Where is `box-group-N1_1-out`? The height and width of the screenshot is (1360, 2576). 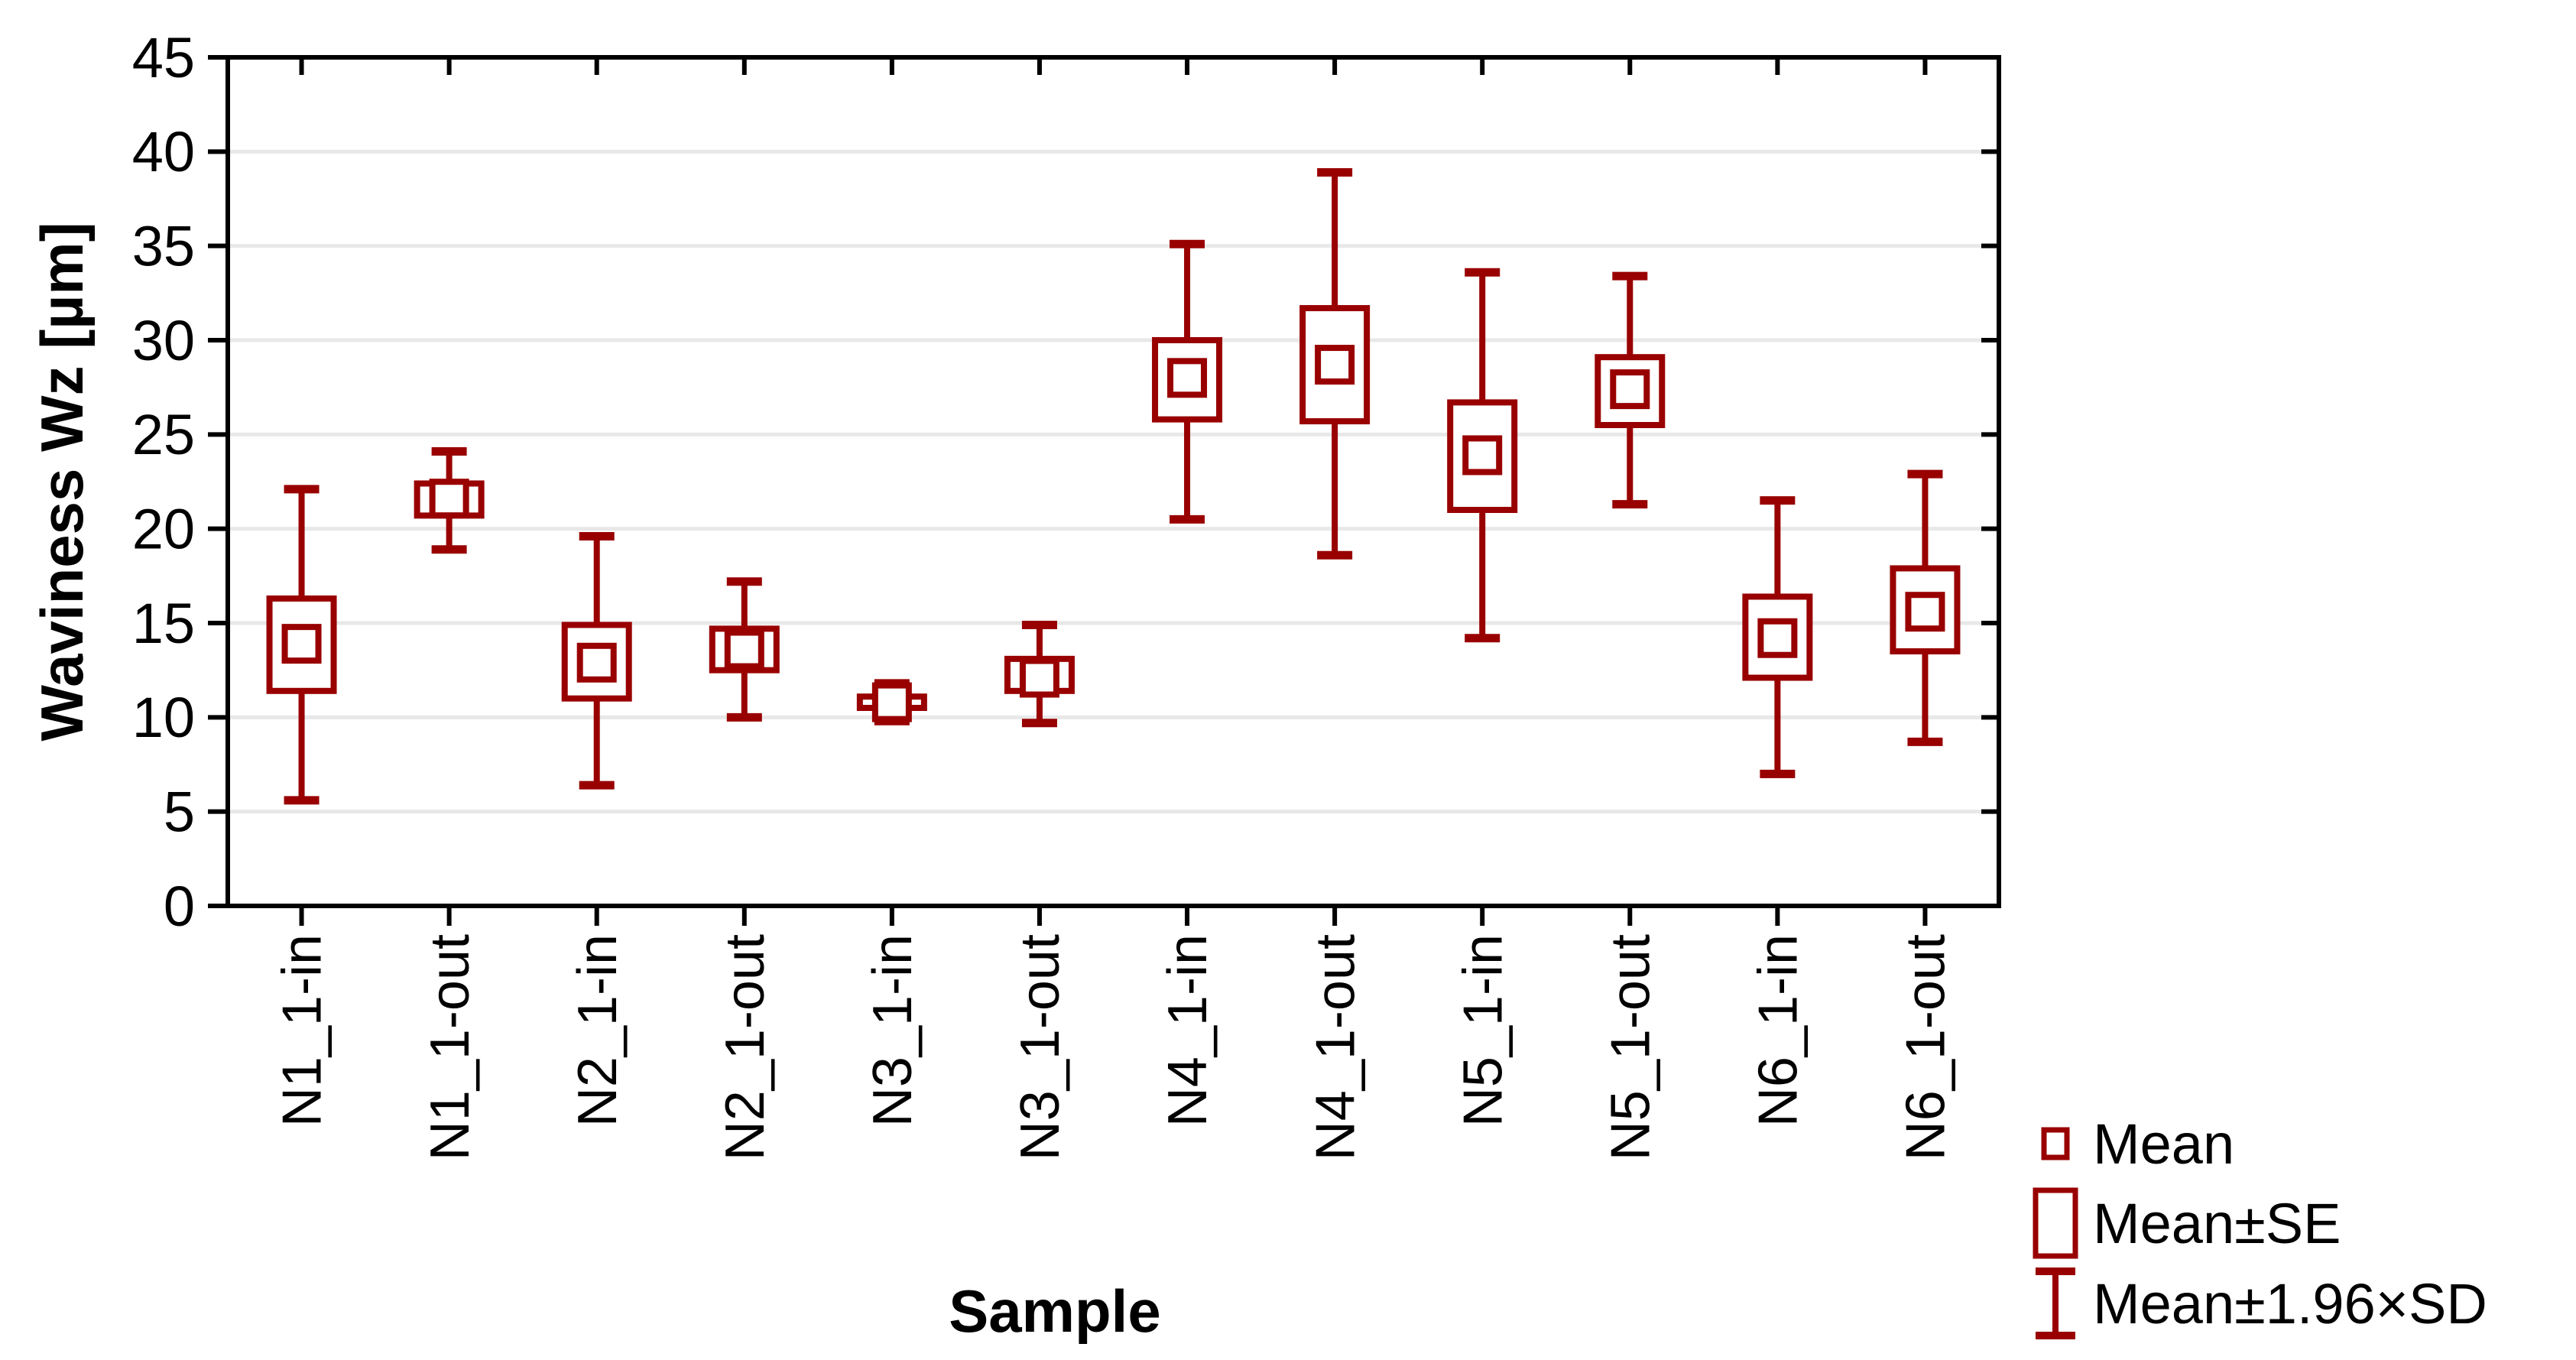 box-group-N1_1-out is located at coordinates (449, 501).